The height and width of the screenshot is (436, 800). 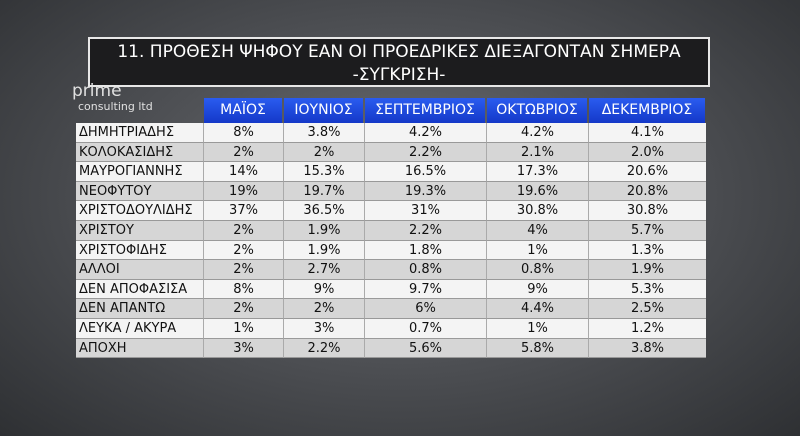 What do you see at coordinates (243, 211) in the screenshot?
I see `cell-value: 37%` at bounding box center [243, 211].